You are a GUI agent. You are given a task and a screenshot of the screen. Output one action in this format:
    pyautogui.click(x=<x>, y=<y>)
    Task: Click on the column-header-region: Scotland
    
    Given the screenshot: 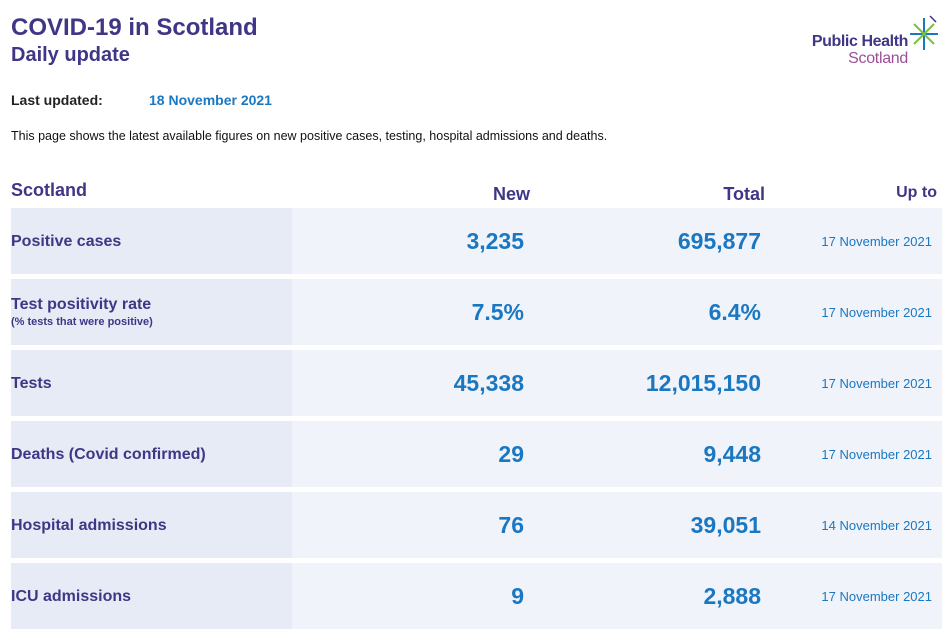 What is the action you would take?
    pyautogui.click(x=49, y=190)
    